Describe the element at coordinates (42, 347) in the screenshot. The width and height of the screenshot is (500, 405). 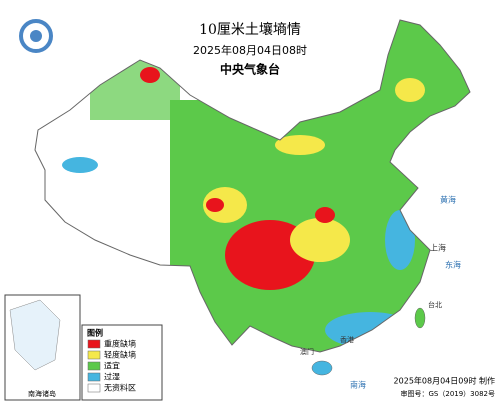
I see `inset: 南海诸岛` at that location.